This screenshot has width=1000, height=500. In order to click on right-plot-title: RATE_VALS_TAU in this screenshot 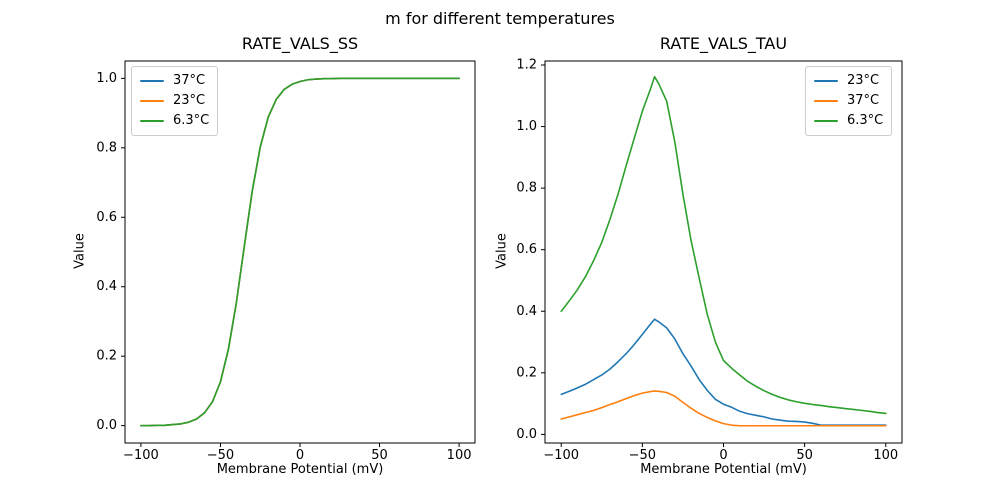, I will do `click(723, 43)`.